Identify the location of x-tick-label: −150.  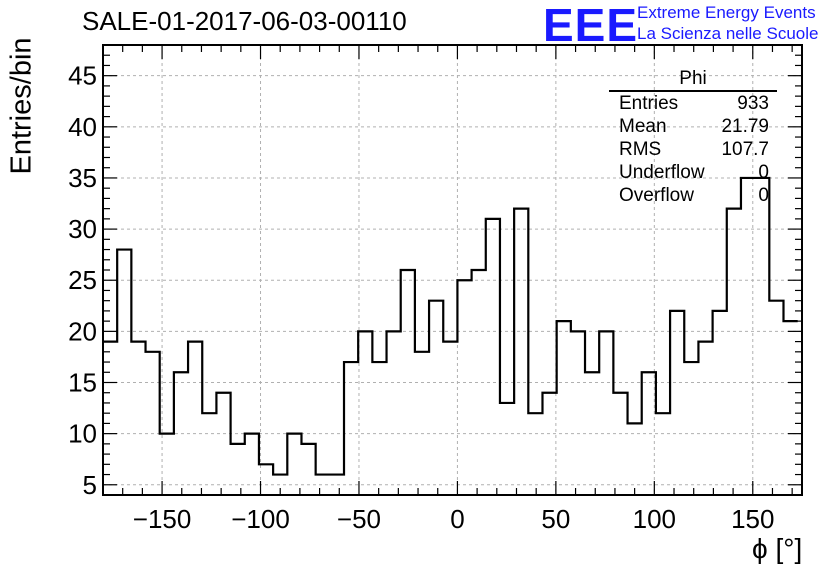
(162, 519).